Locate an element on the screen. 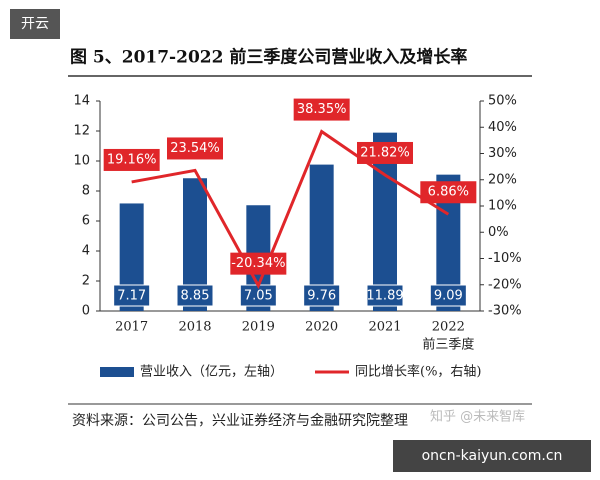 The height and width of the screenshot is (480, 600). watermark: 知乎 @未来智库 is located at coordinates (477, 417).